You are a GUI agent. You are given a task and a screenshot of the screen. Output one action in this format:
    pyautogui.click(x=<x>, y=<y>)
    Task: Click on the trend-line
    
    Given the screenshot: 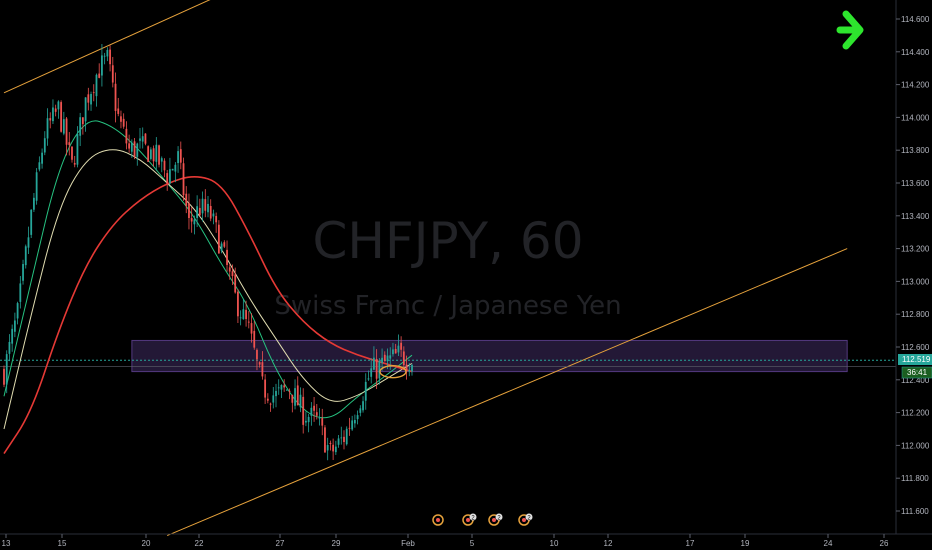 What is the action you would take?
    pyautogui.click(x=112, y=47)
    